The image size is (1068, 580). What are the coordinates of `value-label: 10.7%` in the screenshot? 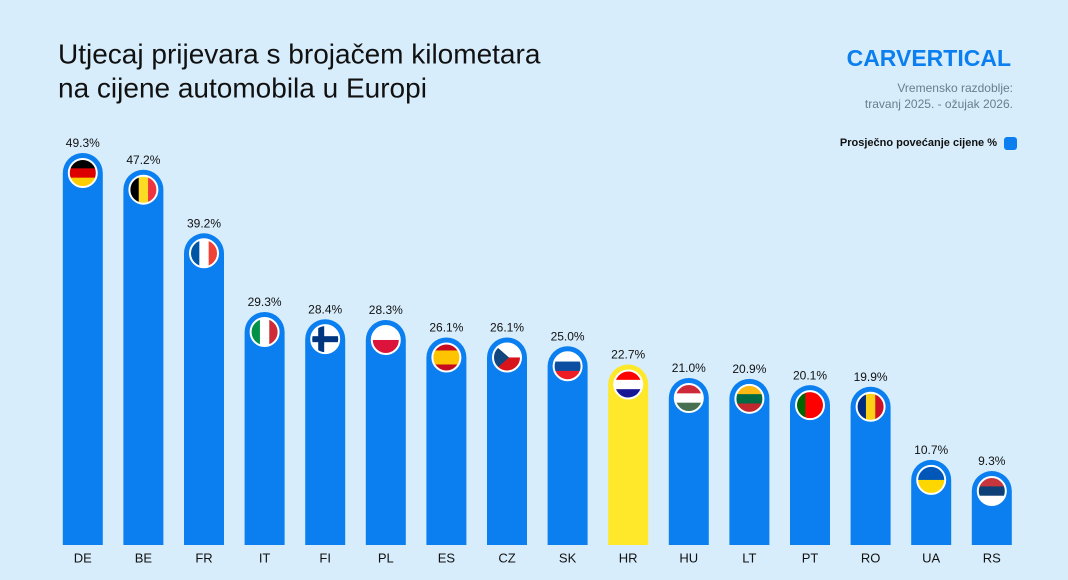 It's located at (931, 450).